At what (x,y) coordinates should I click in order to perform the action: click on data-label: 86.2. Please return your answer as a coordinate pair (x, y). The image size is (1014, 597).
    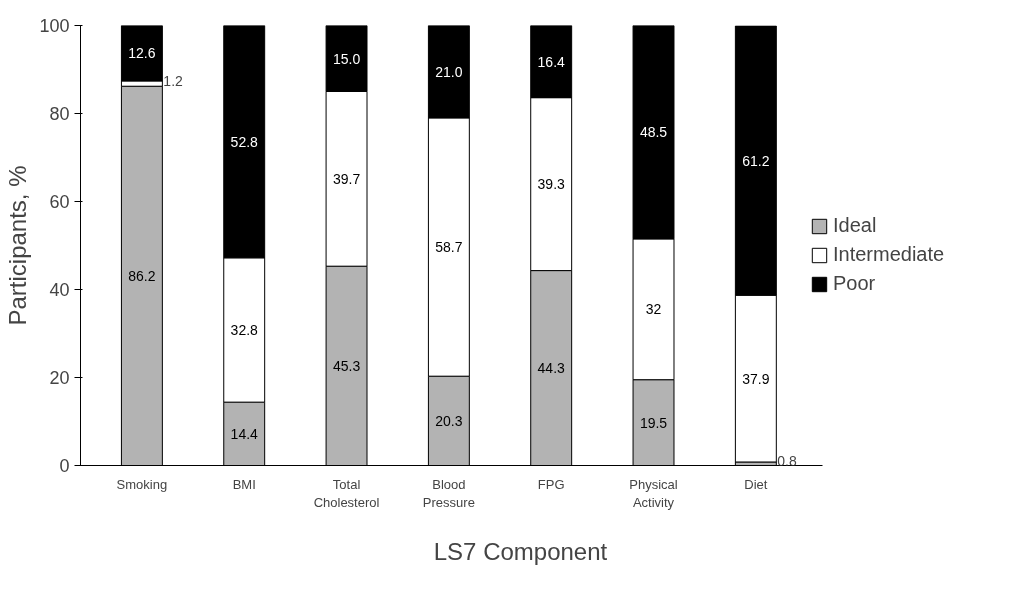
    Looking at the image, I should click on (142, 275).